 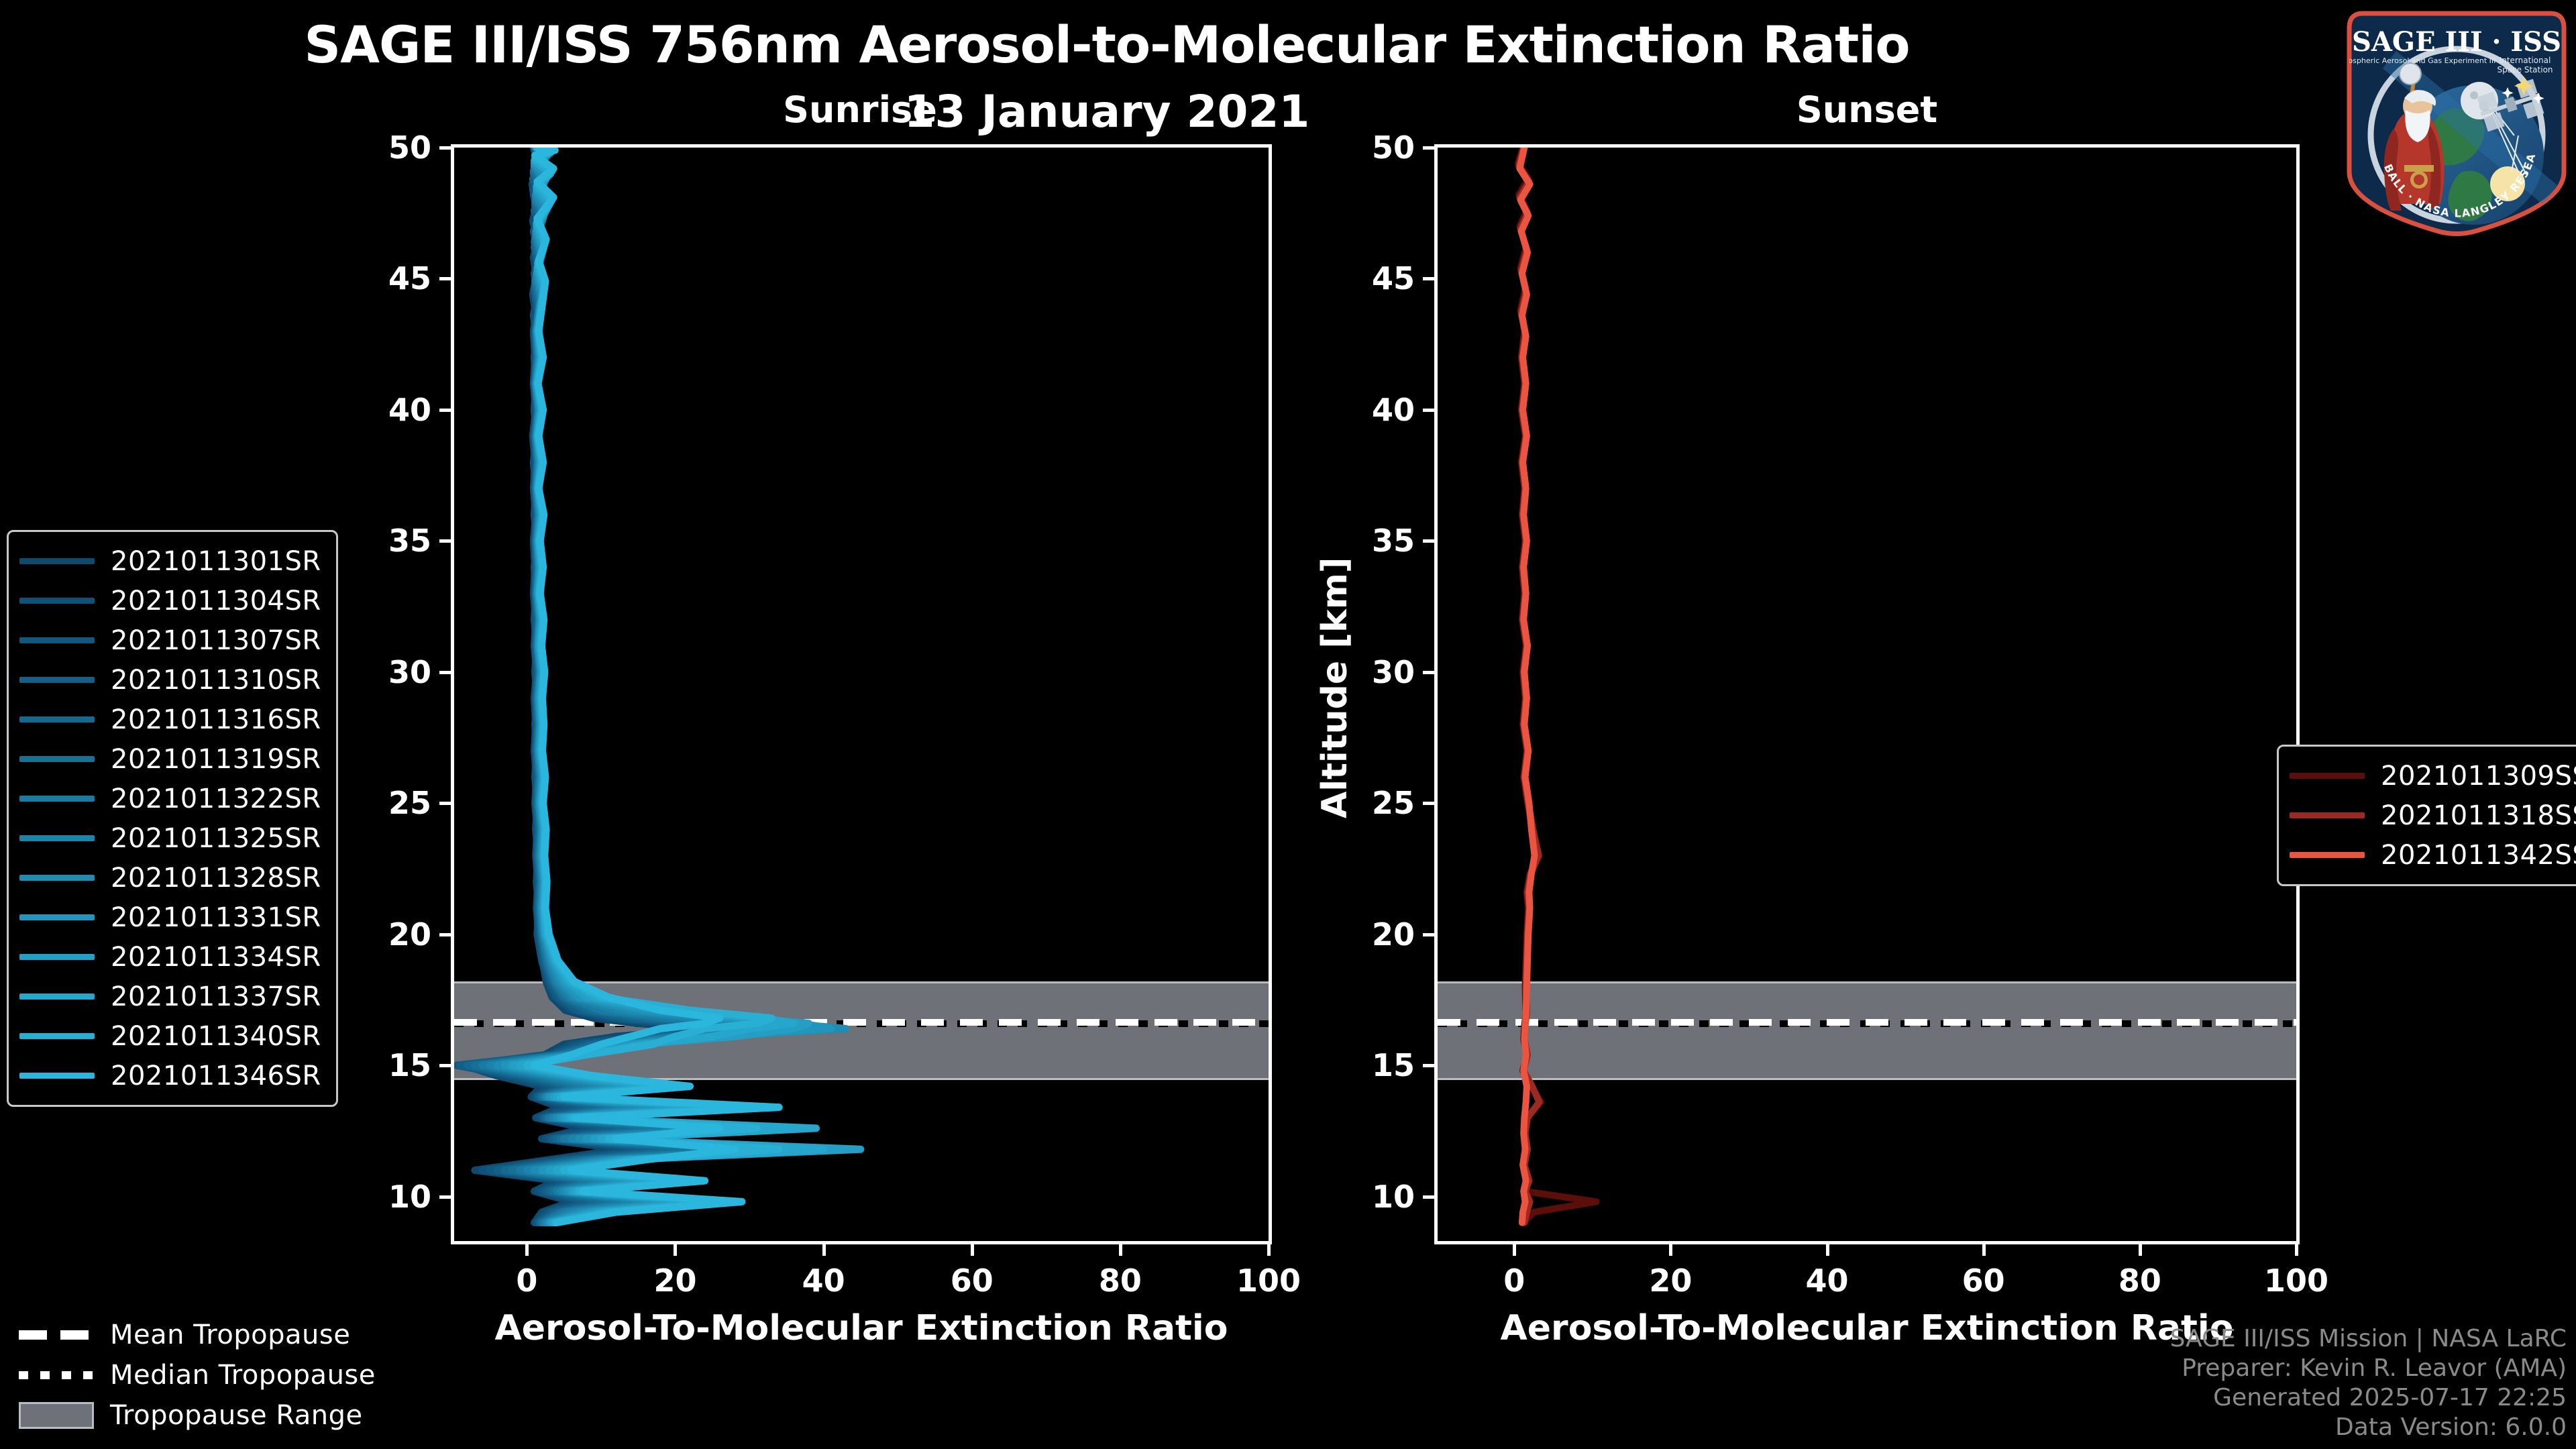 What do you see at coordinates (2390, 1398) in the screenshot?
I see `credit-generated: Generated 2025-07-17 22:25` at bounding box center [2390, 1398].